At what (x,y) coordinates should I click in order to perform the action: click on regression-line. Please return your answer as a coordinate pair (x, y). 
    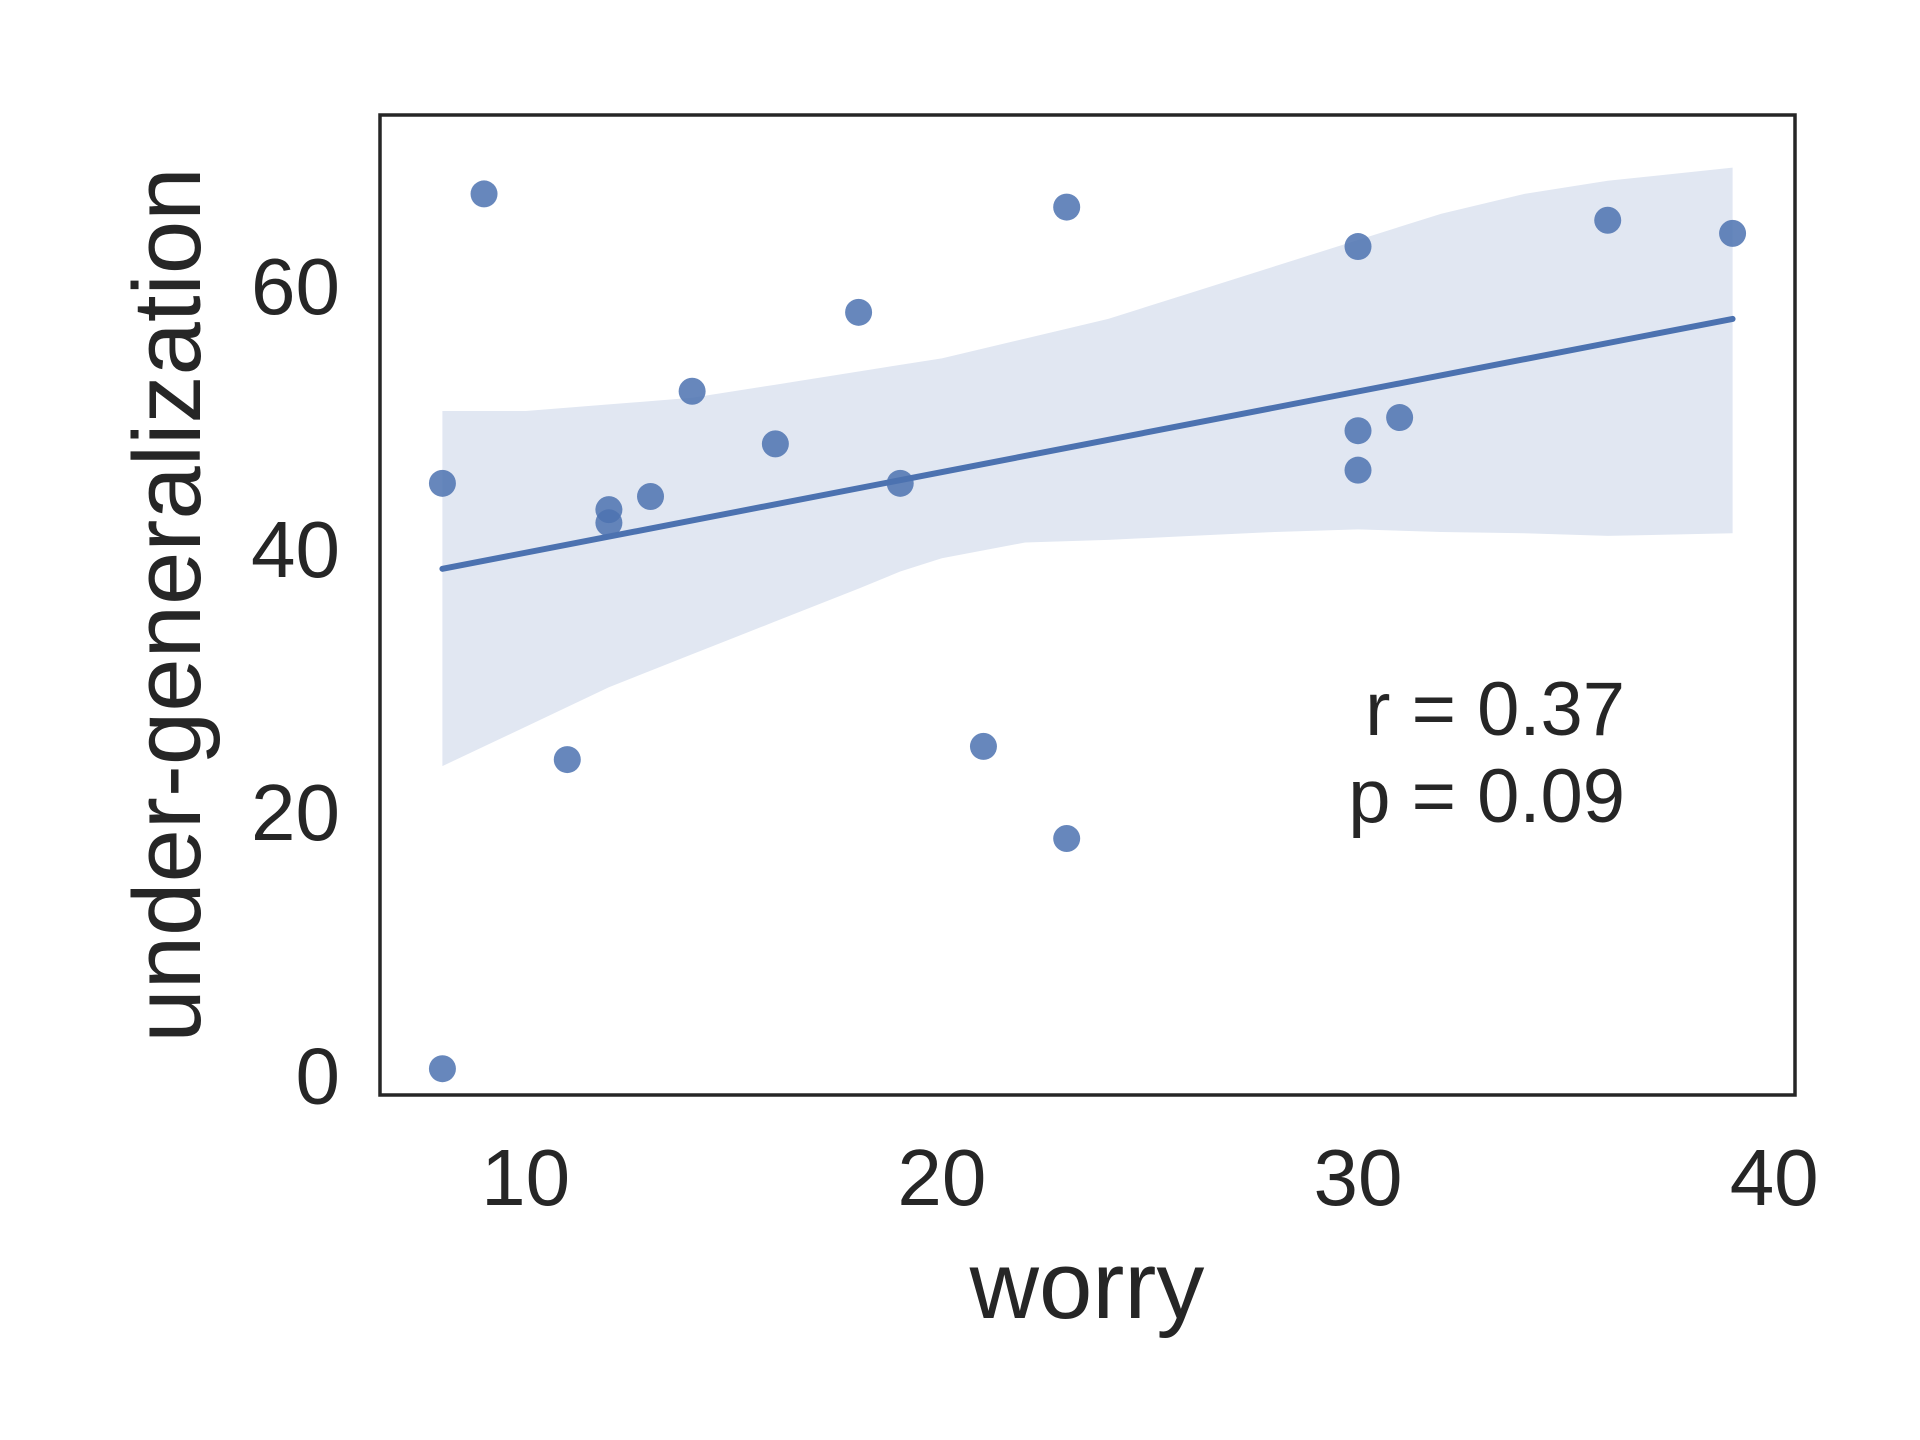
    Looking at the image, I should click on (1087, 443).